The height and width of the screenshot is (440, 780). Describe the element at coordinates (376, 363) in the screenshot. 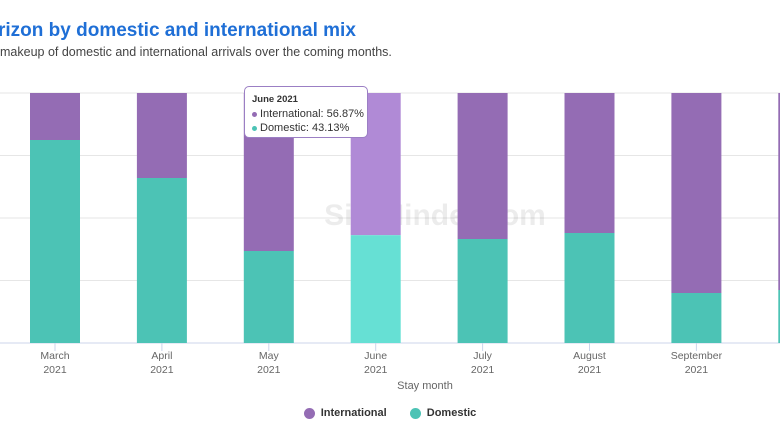

I see `x-tick-label: June 2021` at that location.